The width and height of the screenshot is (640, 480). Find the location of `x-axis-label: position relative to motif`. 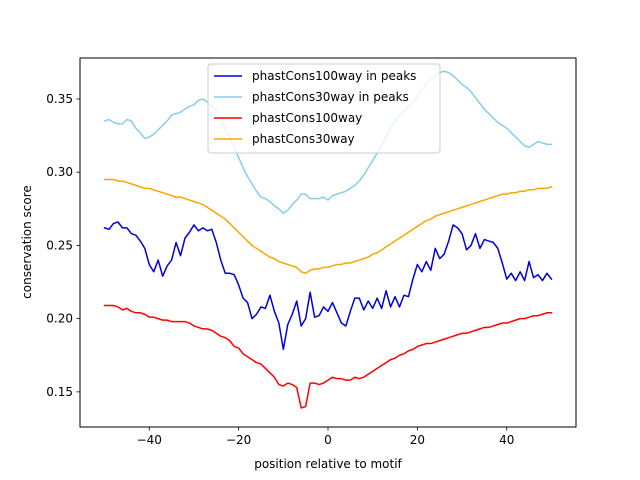

x-axis-label: position relative to motif is located at coordinates (328, 464).